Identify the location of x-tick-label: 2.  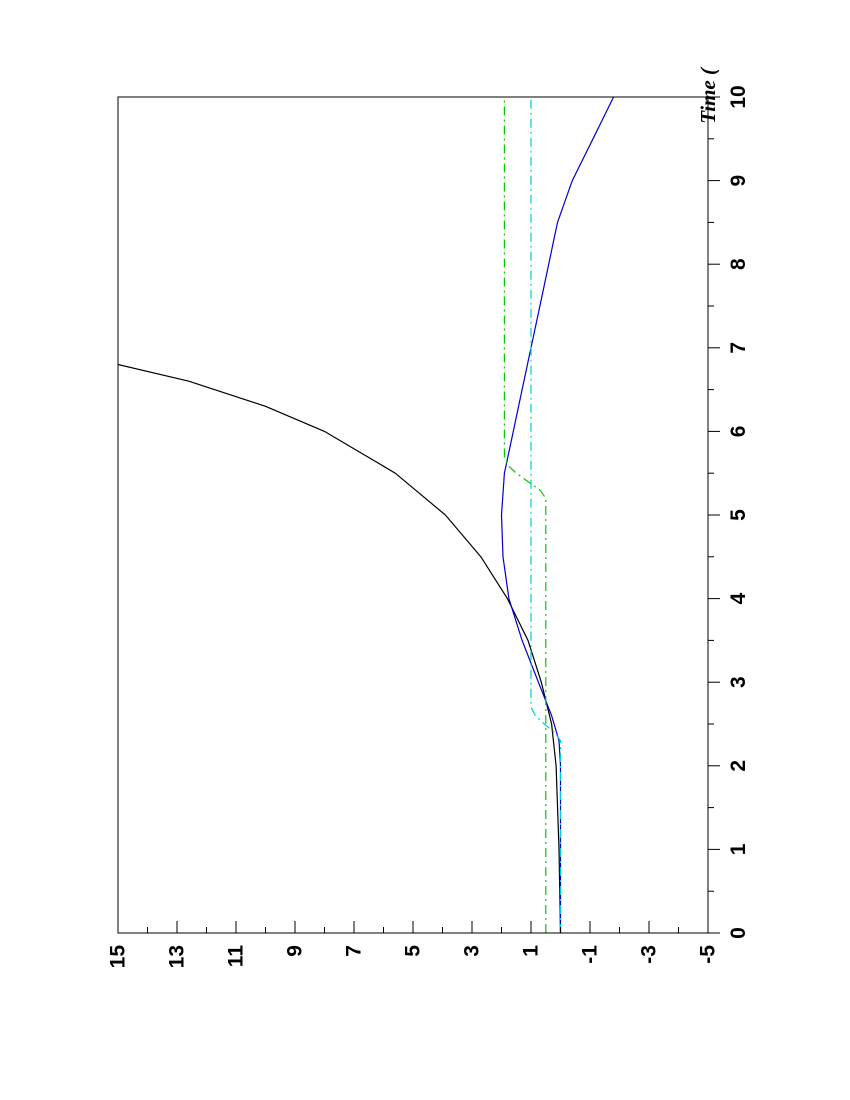
(738, 766).